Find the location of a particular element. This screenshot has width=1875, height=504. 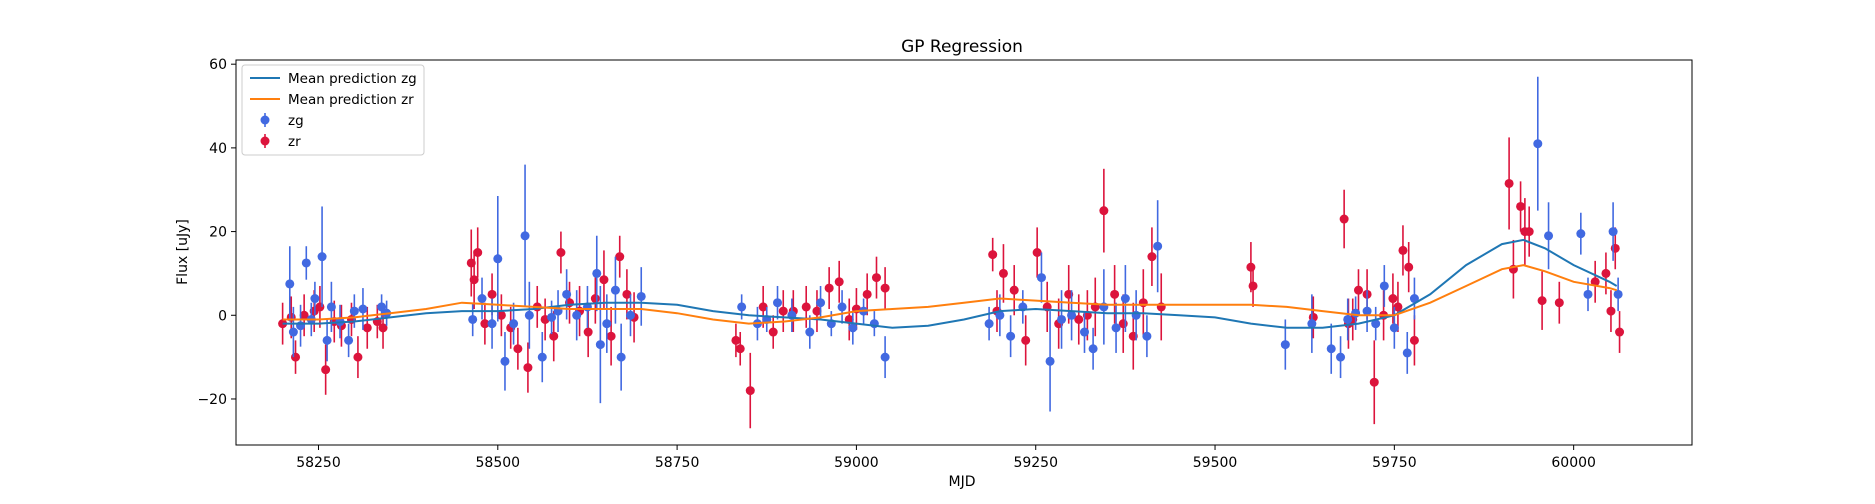

x-tick-label: 59000 is located at coordinates (856, 463).